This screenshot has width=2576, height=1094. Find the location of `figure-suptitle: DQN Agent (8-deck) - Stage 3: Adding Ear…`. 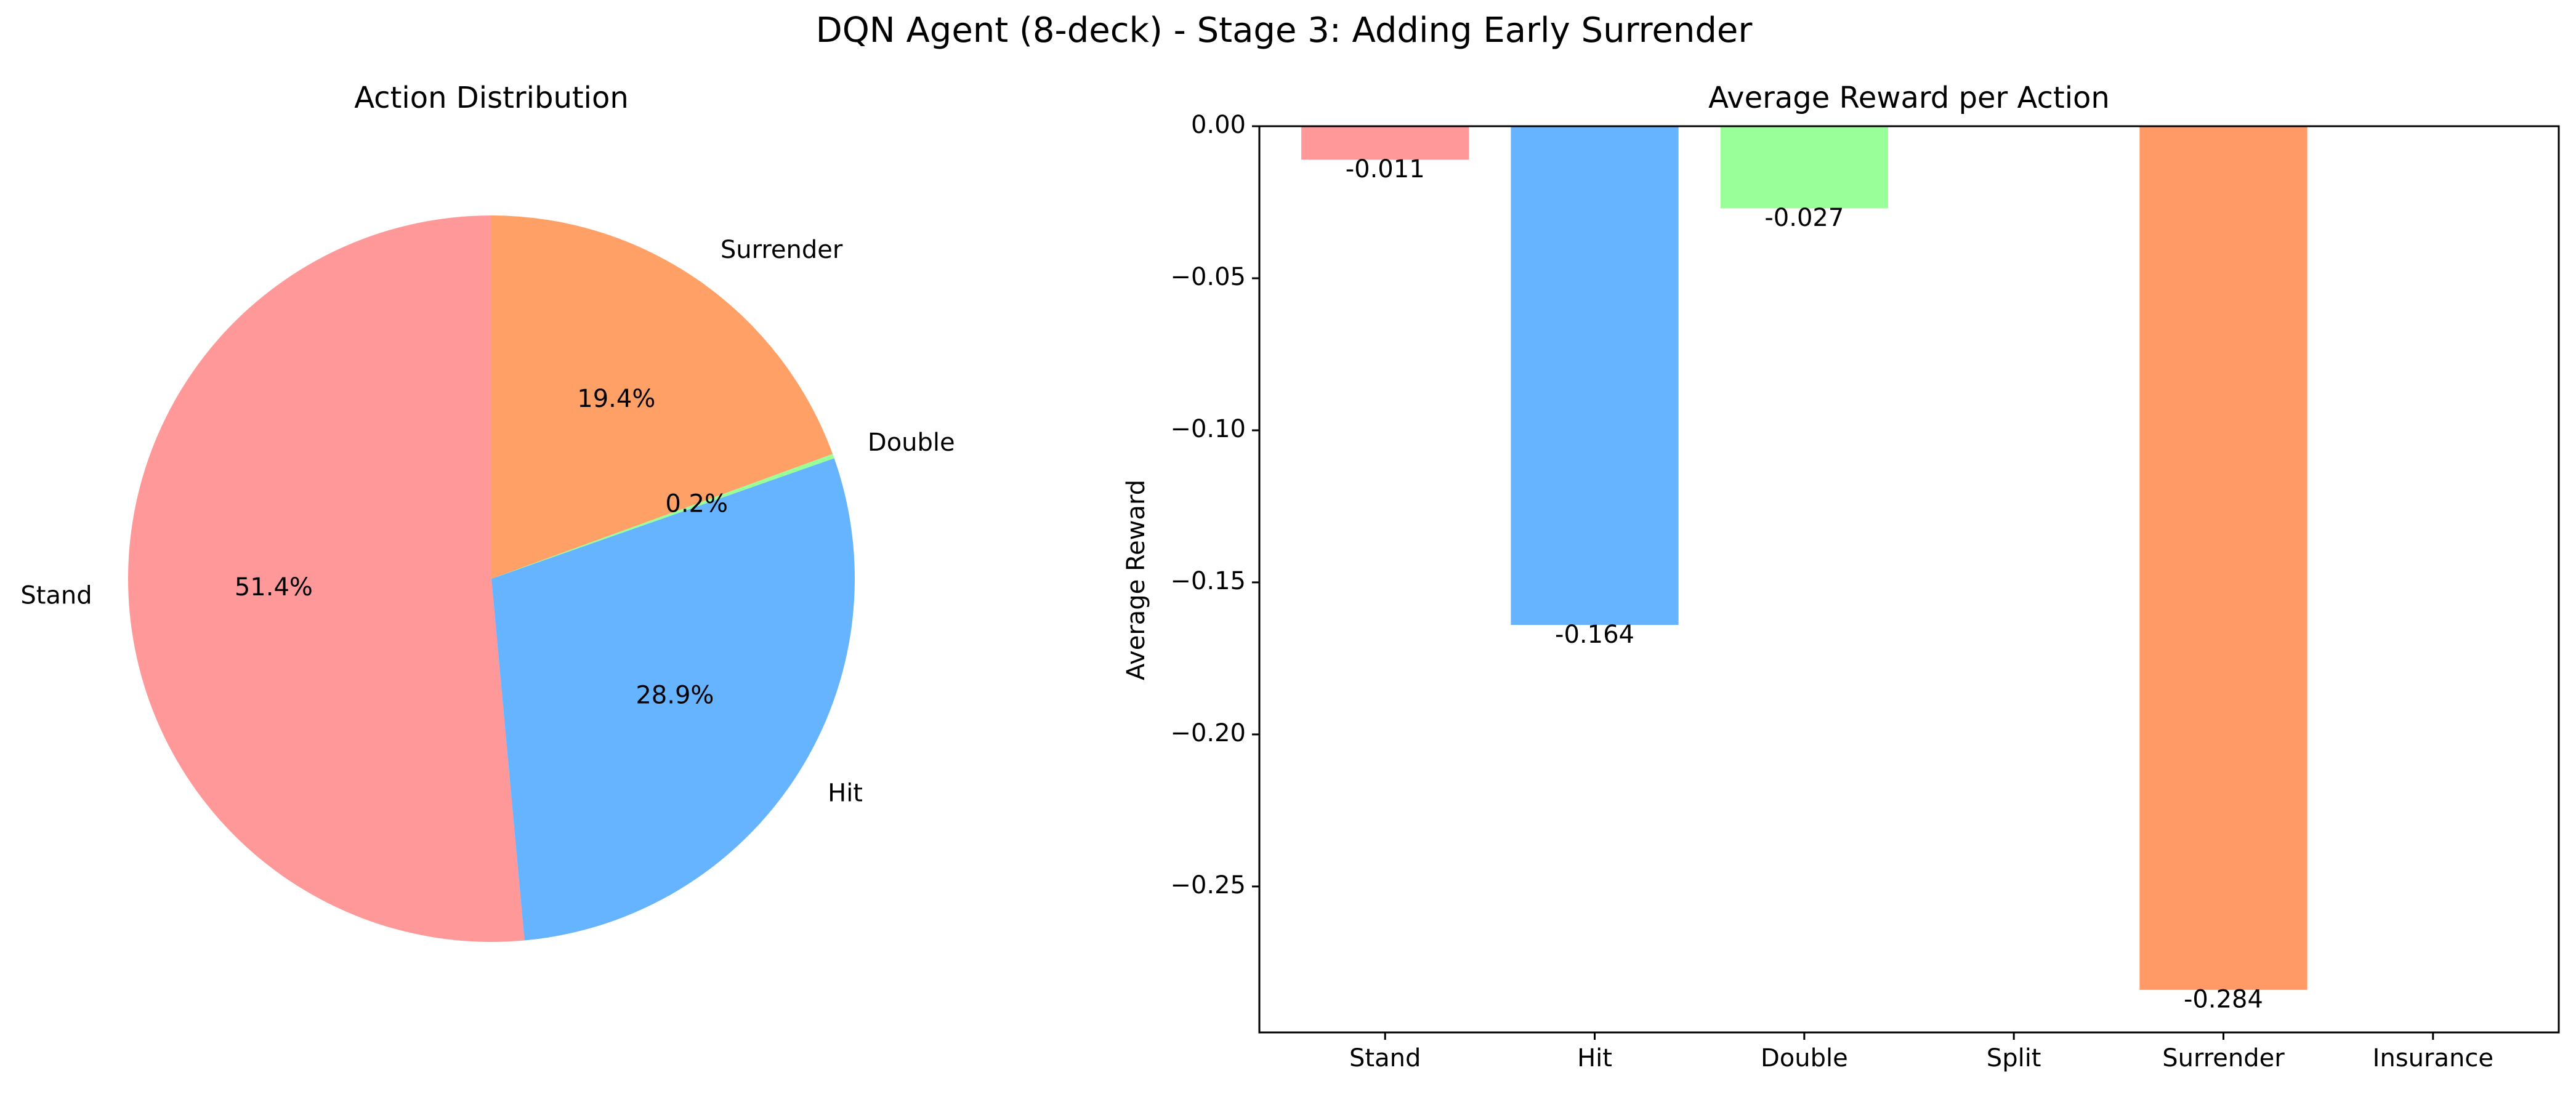

figure-suptitle: DQN Agent (8-deck) - Stage 3: Adding Ear… is located at coordinates (1284, 30).